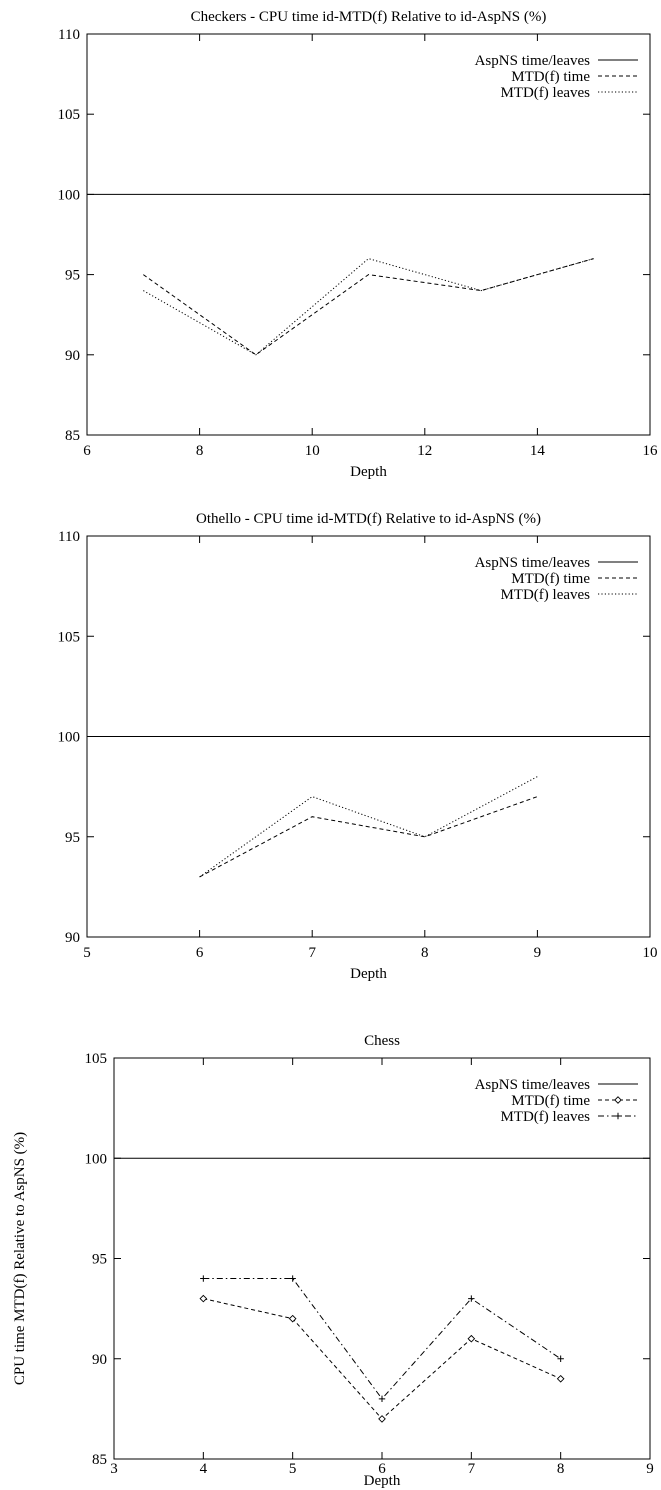 This screenshot has height=1490, width=661. Describe the element at coordinates (651, 451) in the screenshot. I see `x-tick-label: 16` at that location.